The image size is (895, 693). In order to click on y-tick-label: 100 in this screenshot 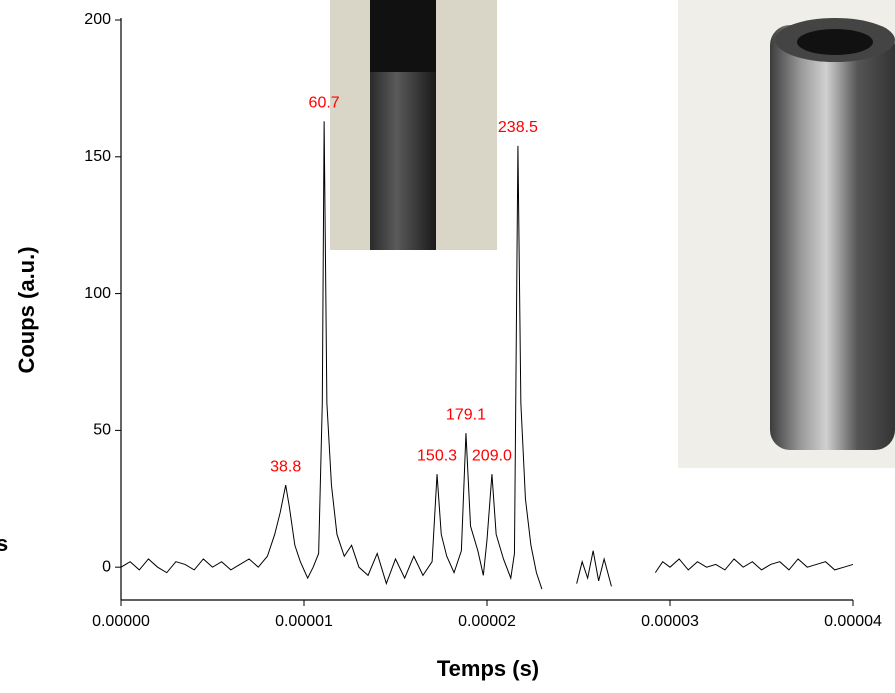, I will do `click(97, 293)`.